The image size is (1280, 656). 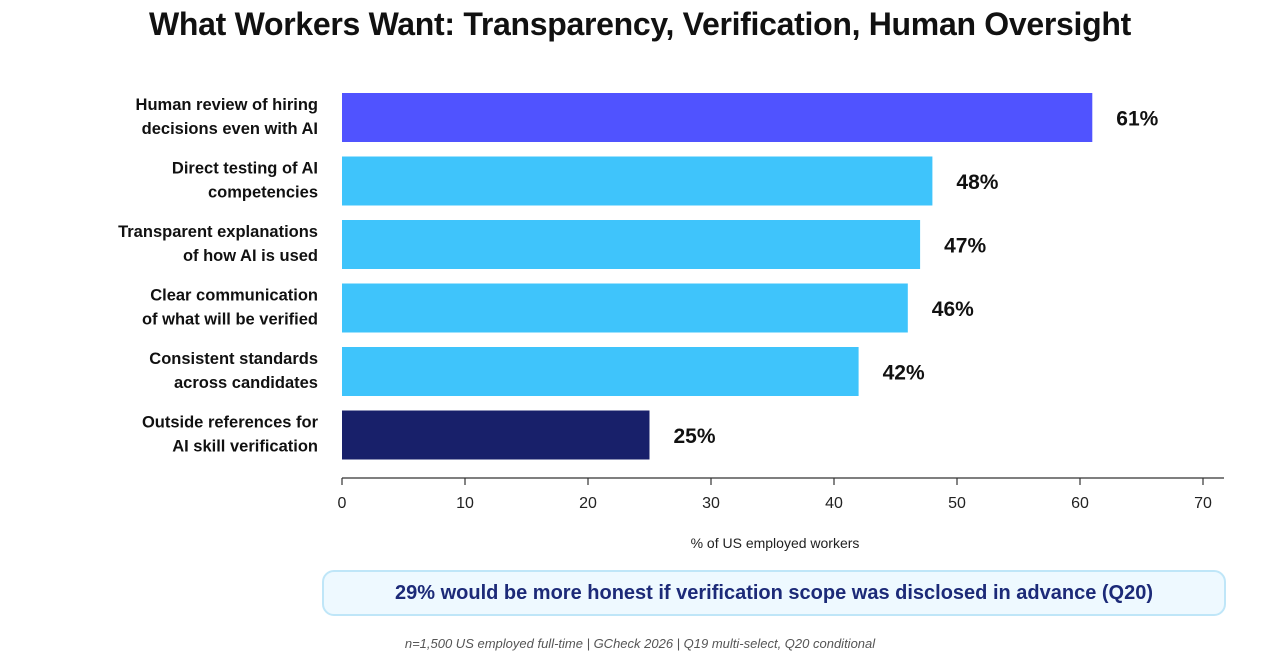 I want to click on bar-value-label: 48%, so click(x=977, y=182).